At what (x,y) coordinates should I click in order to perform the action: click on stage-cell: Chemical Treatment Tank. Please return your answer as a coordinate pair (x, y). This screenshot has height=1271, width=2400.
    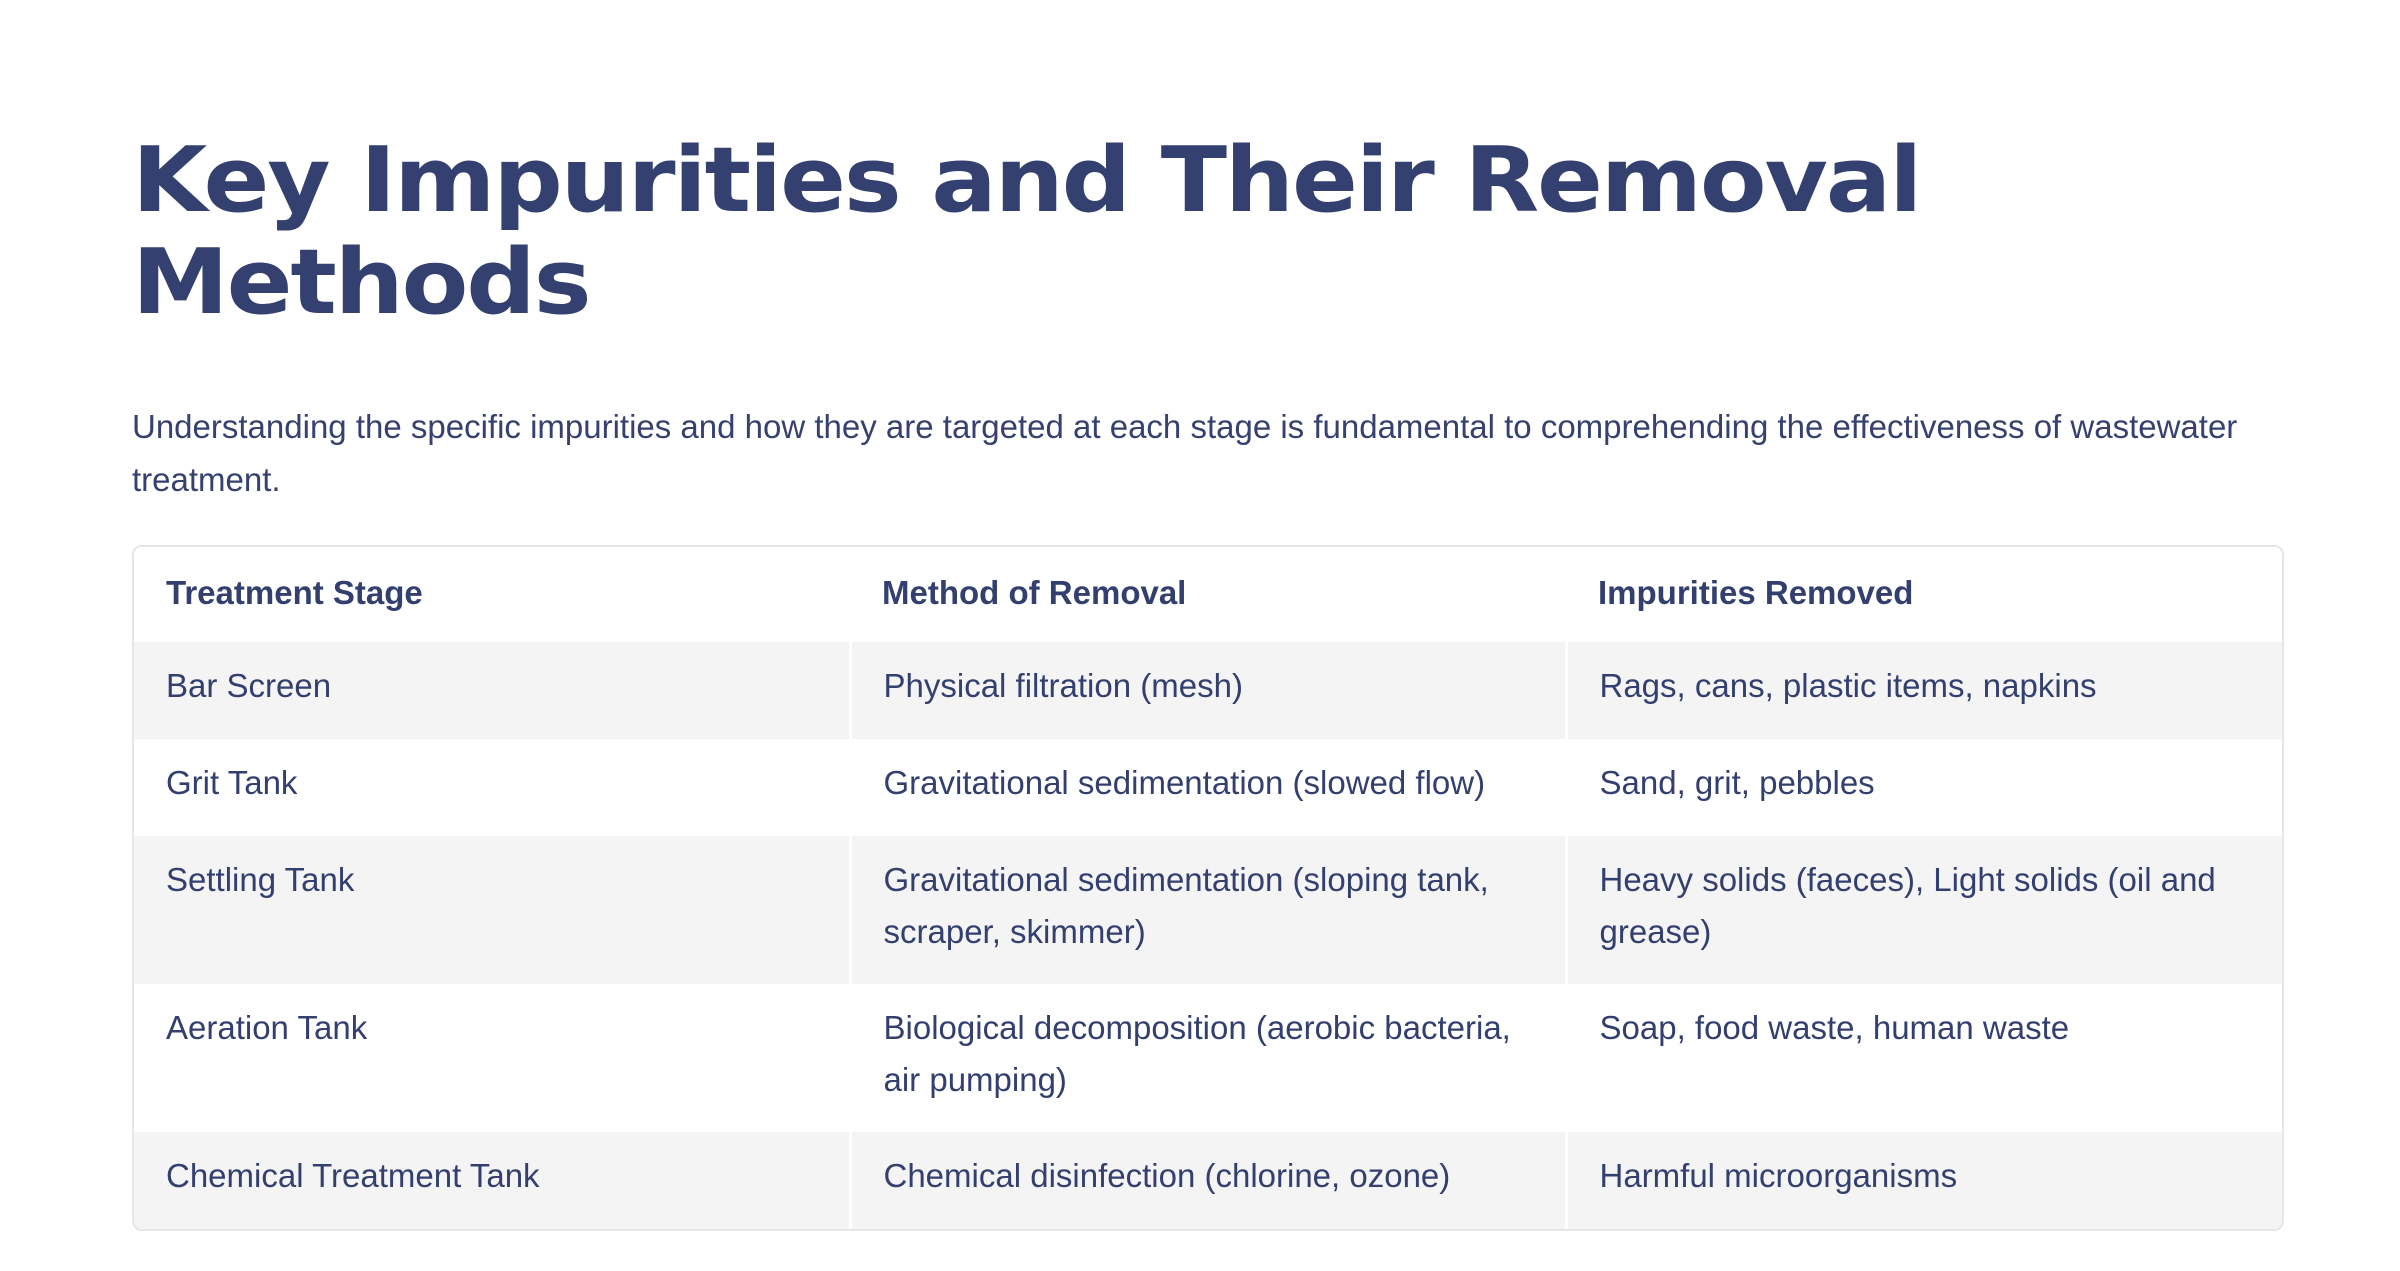
    Looking at the image, I should click on (492, 1180).